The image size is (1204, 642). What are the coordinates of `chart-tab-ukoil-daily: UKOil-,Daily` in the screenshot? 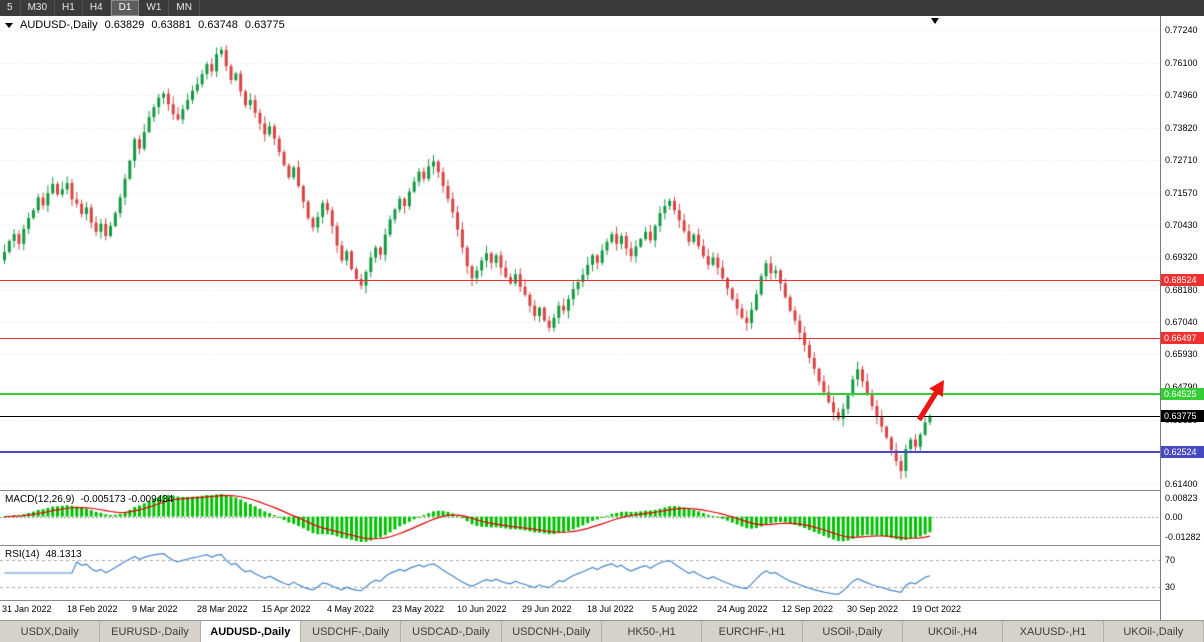 It's located at (1154, 631).